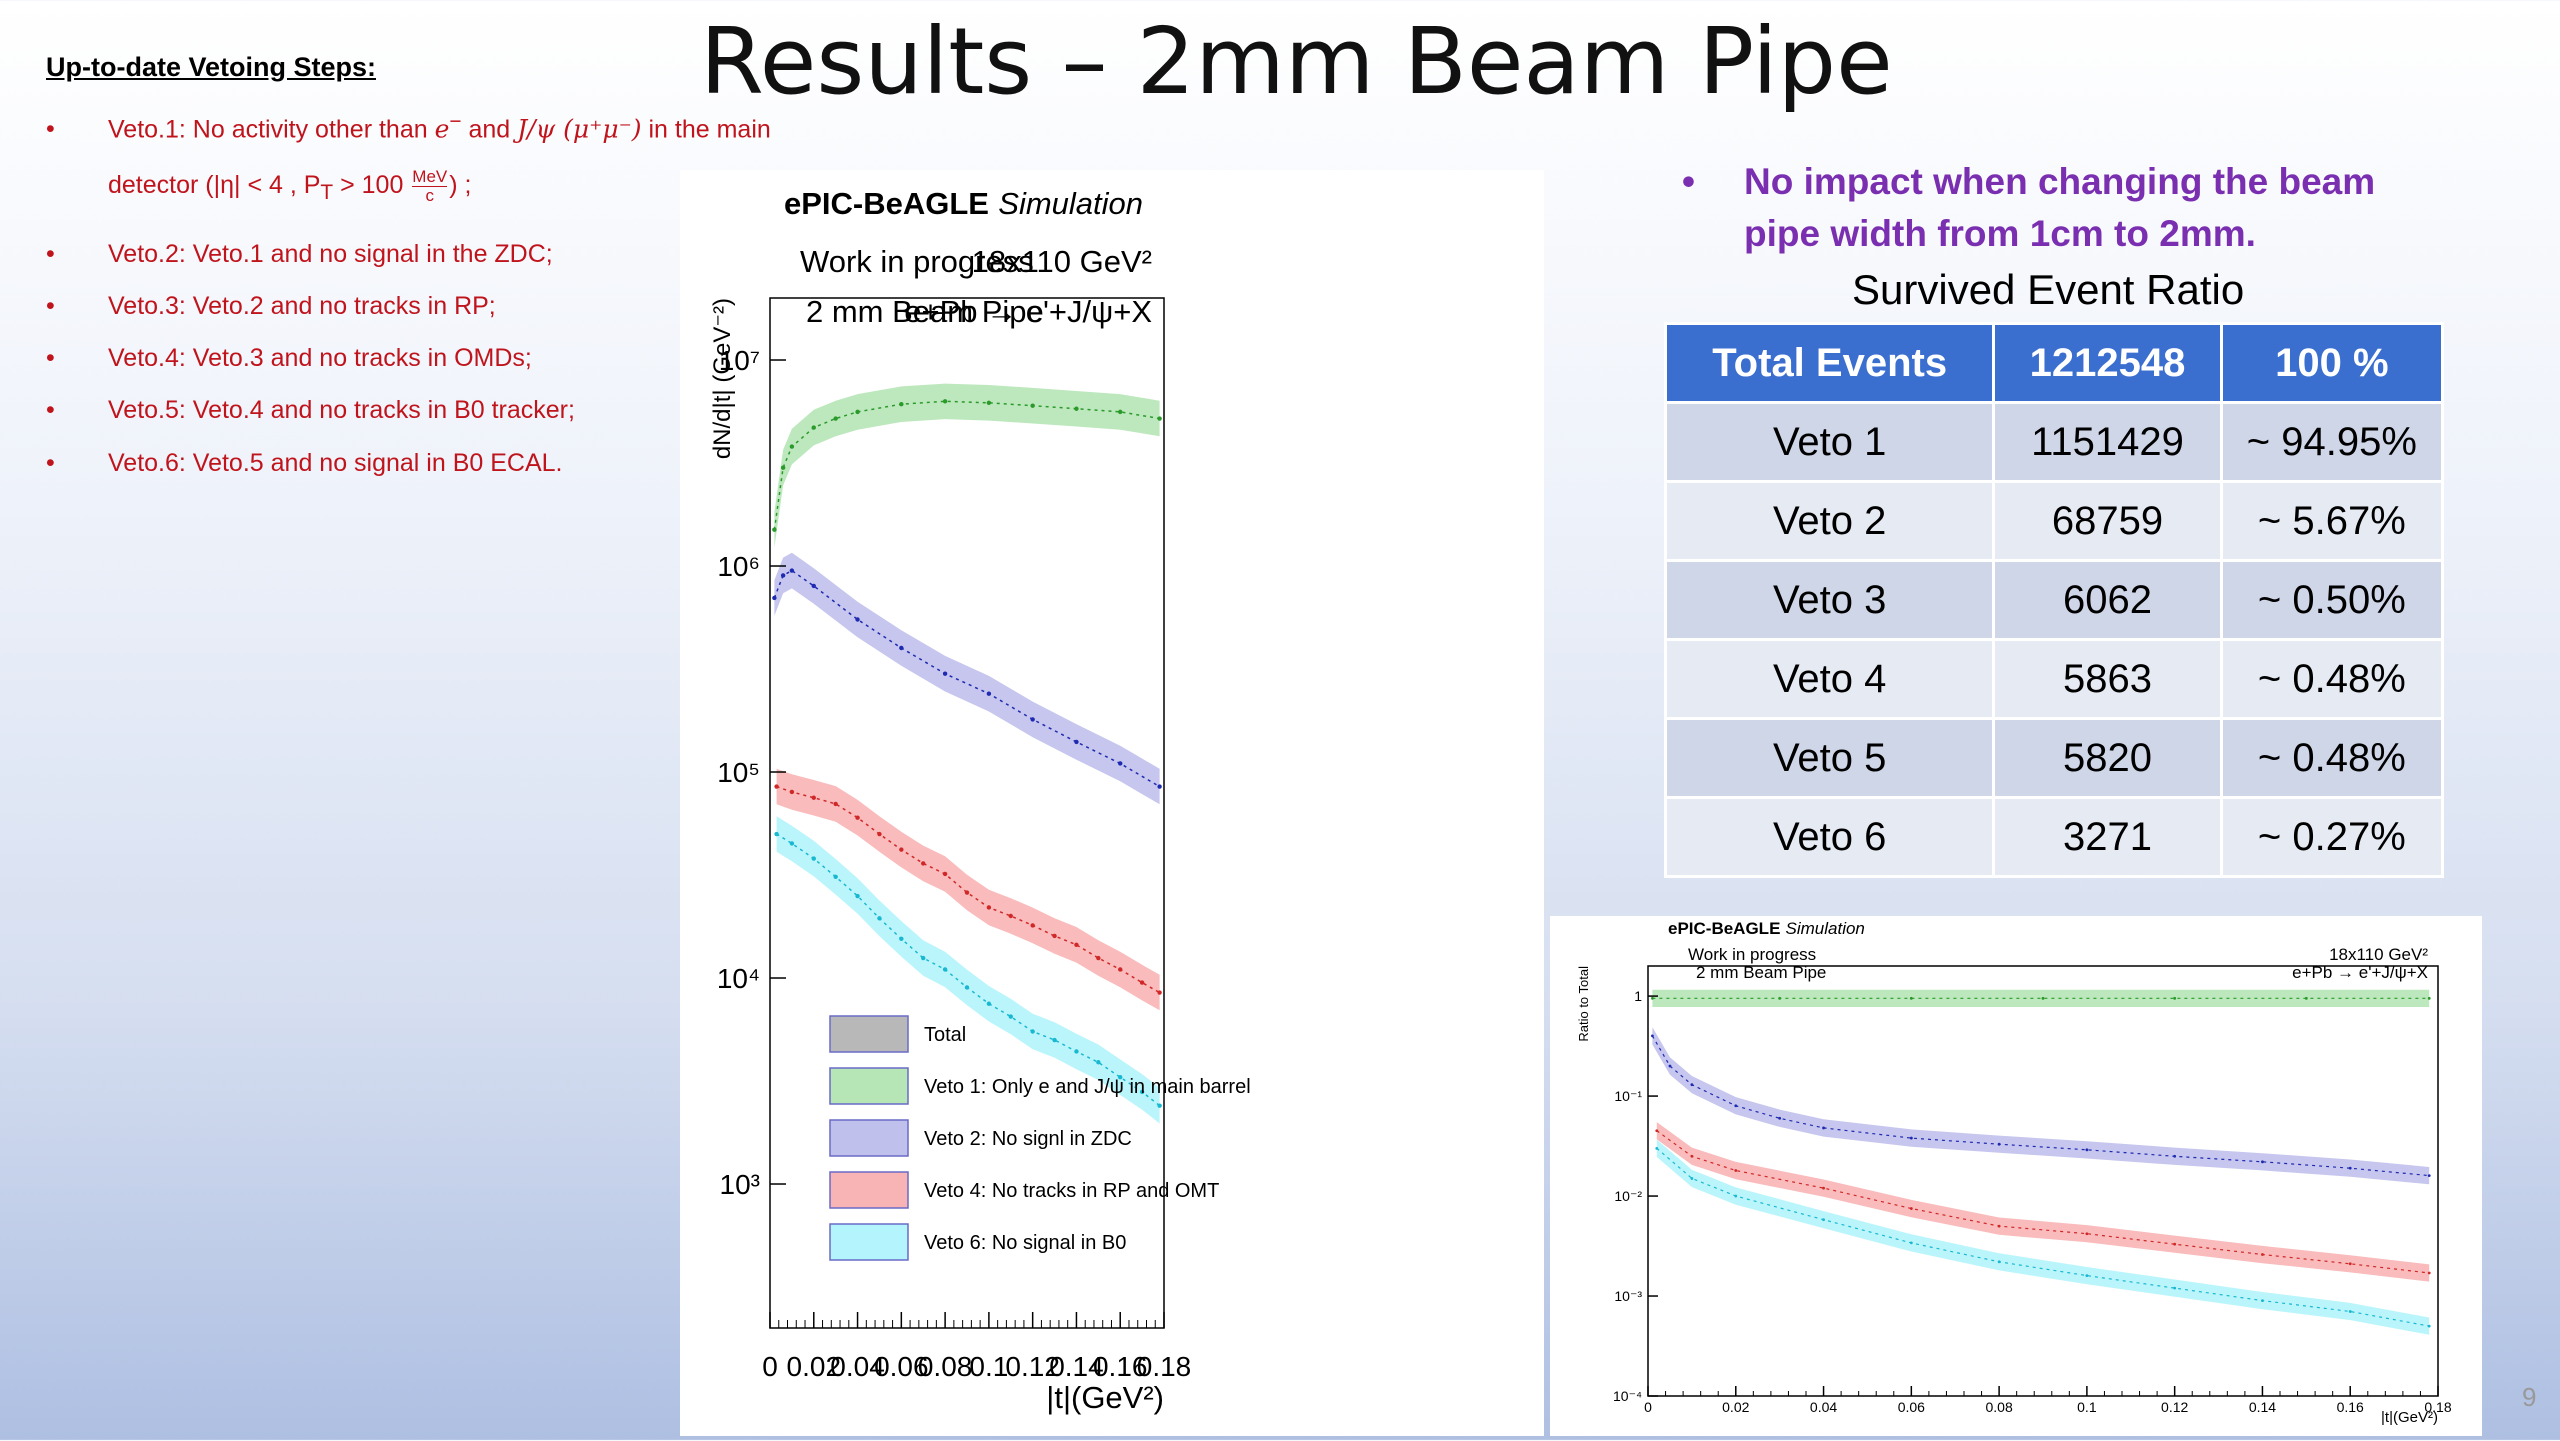  I want to click on table-cell: ~ 94.95%, so click(2332, 442).